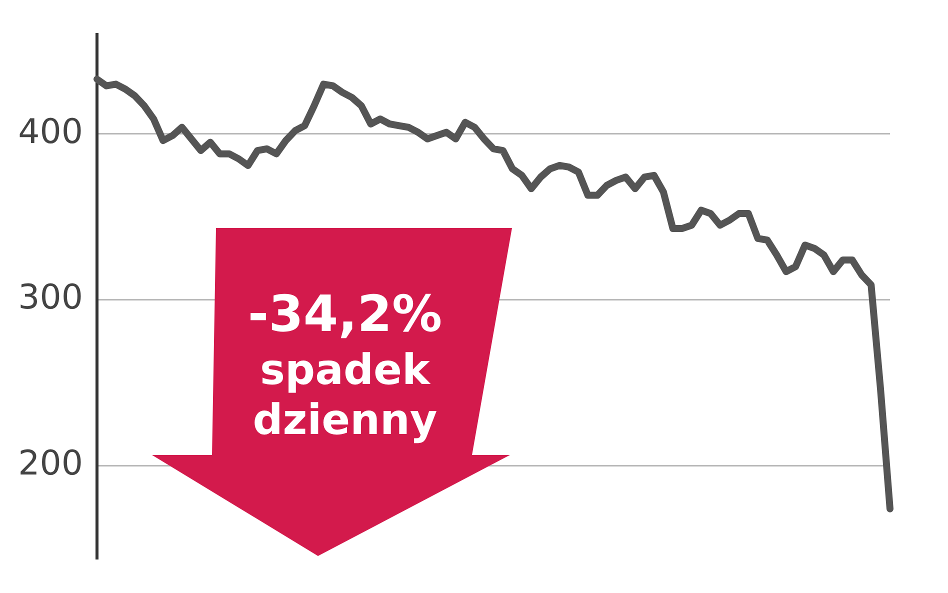  I want to click on annotation: -34,2%, so click(345, 314).